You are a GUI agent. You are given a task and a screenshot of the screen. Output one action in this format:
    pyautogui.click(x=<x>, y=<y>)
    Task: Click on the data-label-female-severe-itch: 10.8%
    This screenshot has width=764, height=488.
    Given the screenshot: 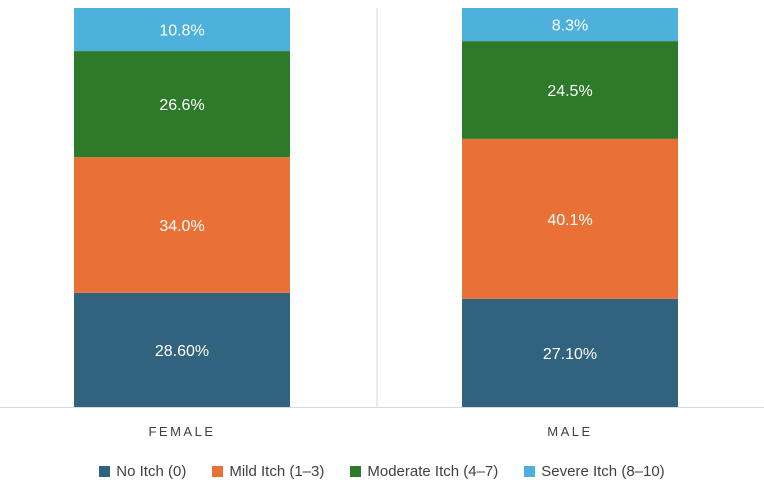 What is the action you would take?
    pyautogui.click(x=181, y=31)
    